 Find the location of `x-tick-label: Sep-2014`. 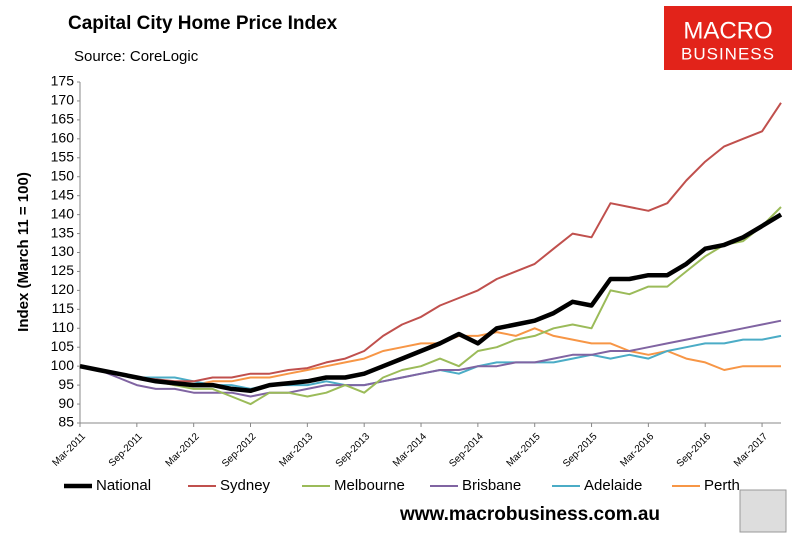

x-tick-label: Sep-2014 is located at coordinates (466, 450).